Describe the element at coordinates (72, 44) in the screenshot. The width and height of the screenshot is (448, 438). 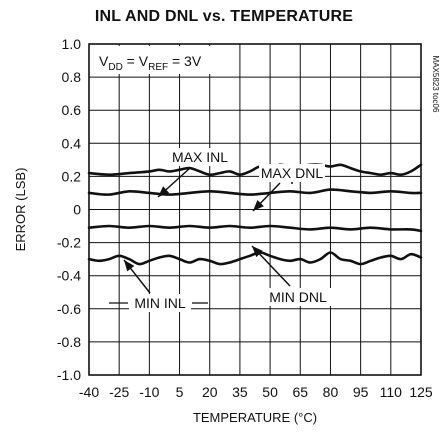
I see `y-tick-label: 1.0` at that location.